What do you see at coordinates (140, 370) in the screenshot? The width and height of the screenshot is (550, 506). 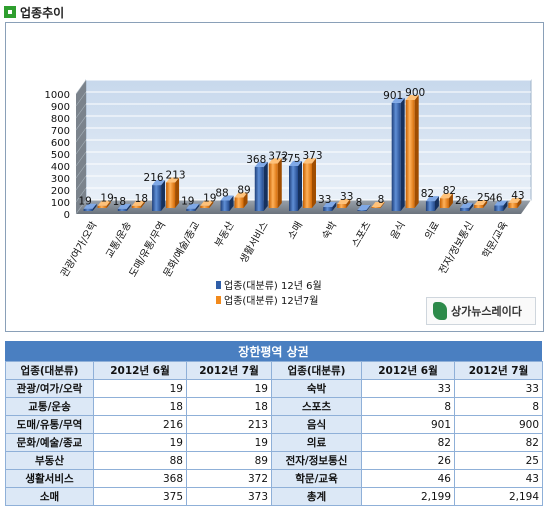 I see `col-header-june-left: 2012년 6월` at bounding box center [140, 370].